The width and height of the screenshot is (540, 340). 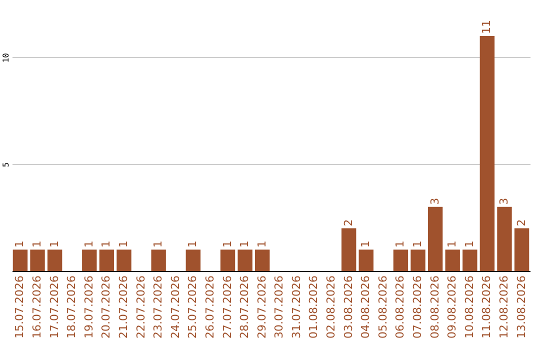 I want to click on x-tick-label: 20.07.2026, so click(x=106, y=307).